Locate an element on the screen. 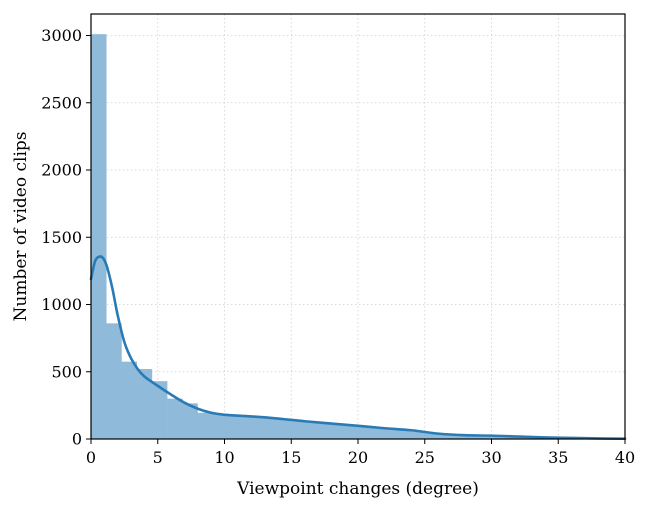 The height and width of the screenshot is (509, 649). y-tick-label: 500 is located at coordinates (66, 371).